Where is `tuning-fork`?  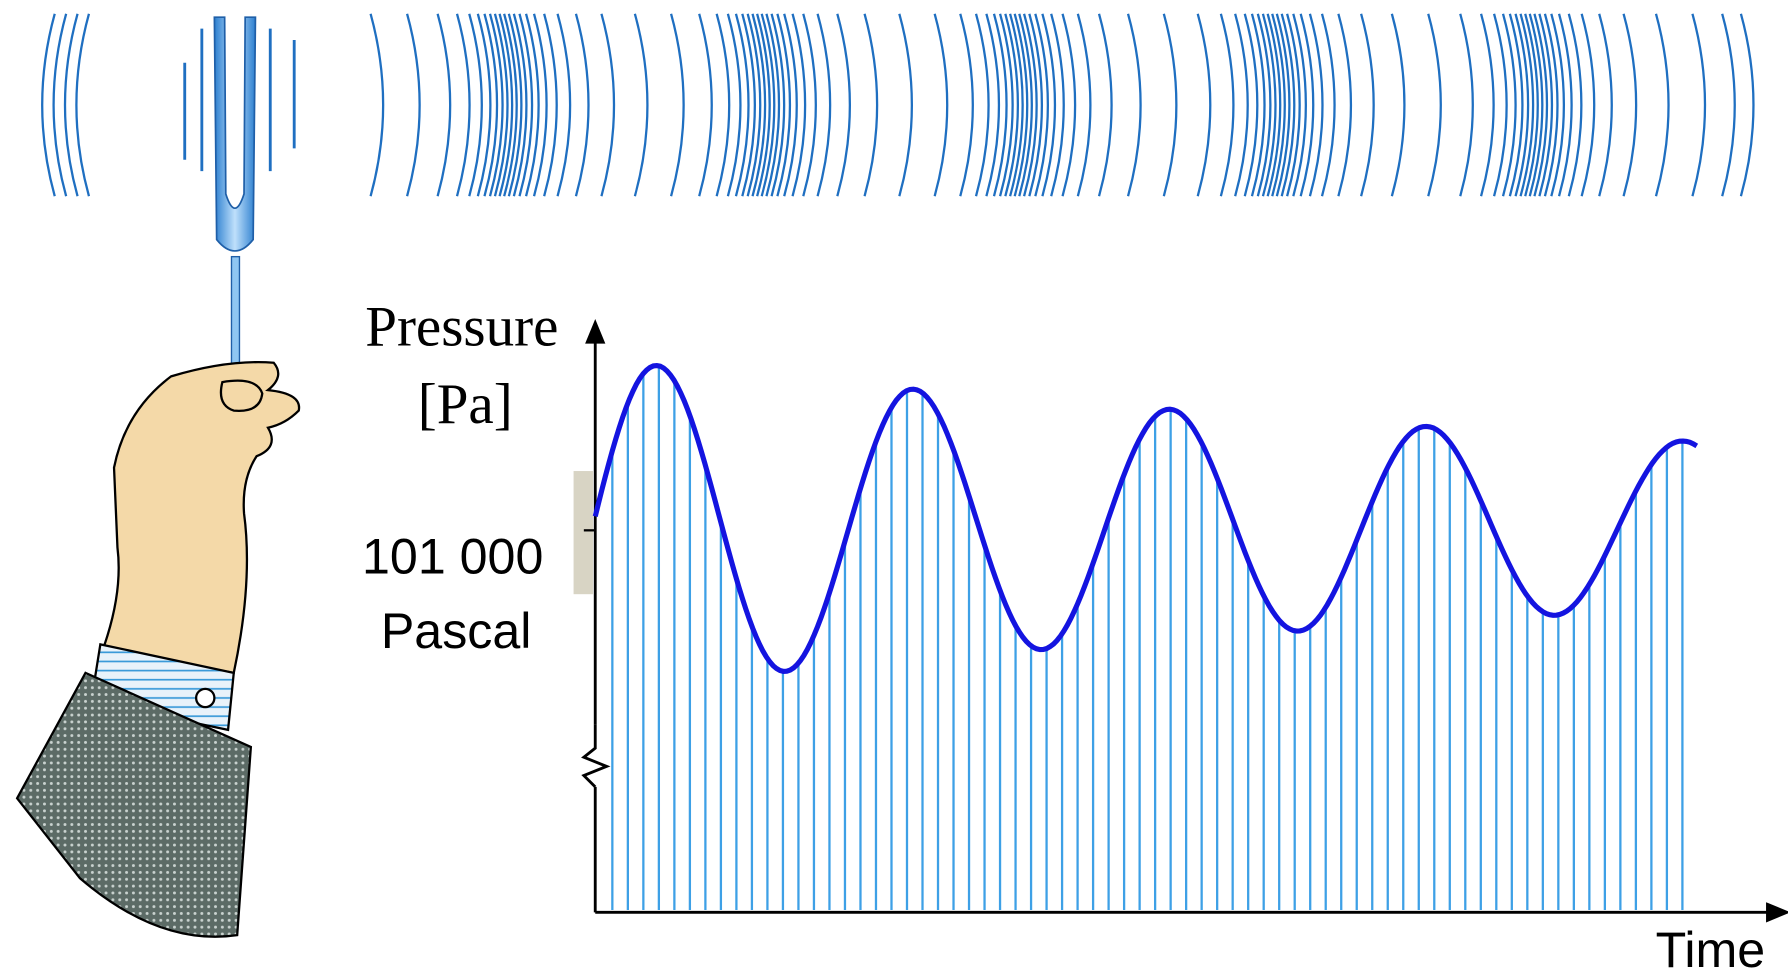 tuning-fork is located at coordinates (239, 199).